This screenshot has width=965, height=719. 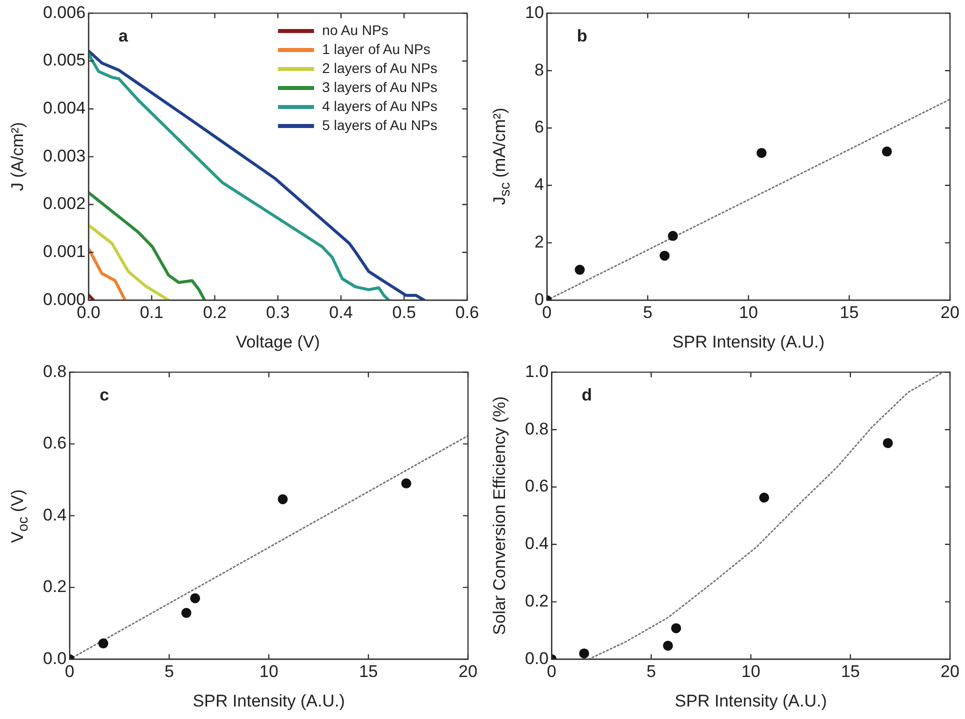 I want to click on legend-label: 4 layers of Au NPs, so click(x=380, y=106).